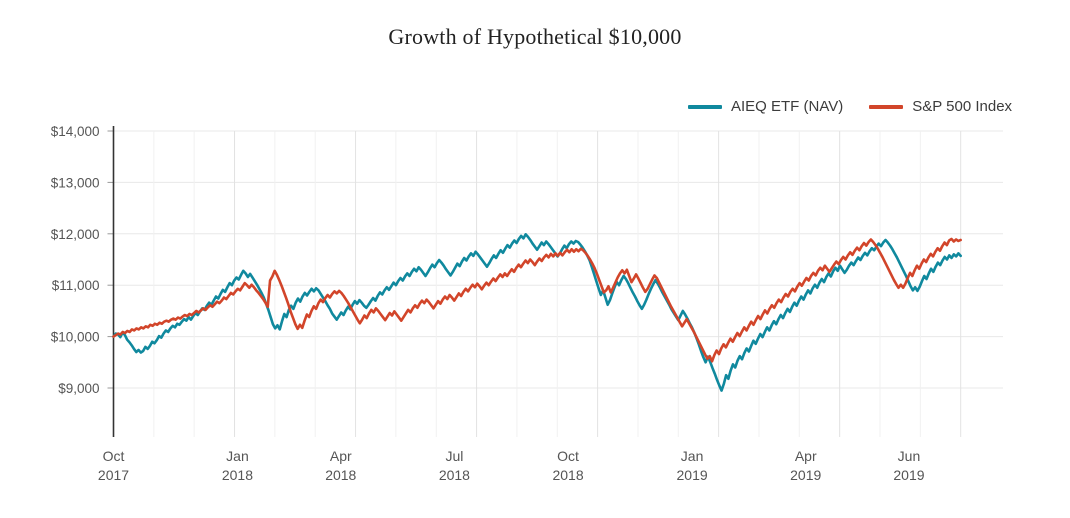 Image resolution: width=1070 pixels, height=518 pixels. I want to click on y-tick-label: $9,000, so click(78, 388).